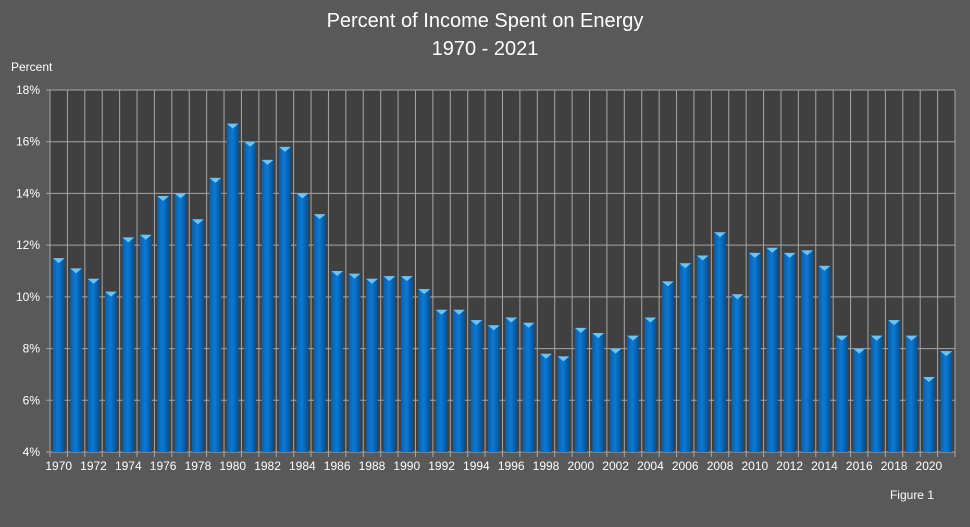 The image size is (970, 527). Describe the element at coordinates (232, 287) in the screenshot. I see `bar-1980` at that location.